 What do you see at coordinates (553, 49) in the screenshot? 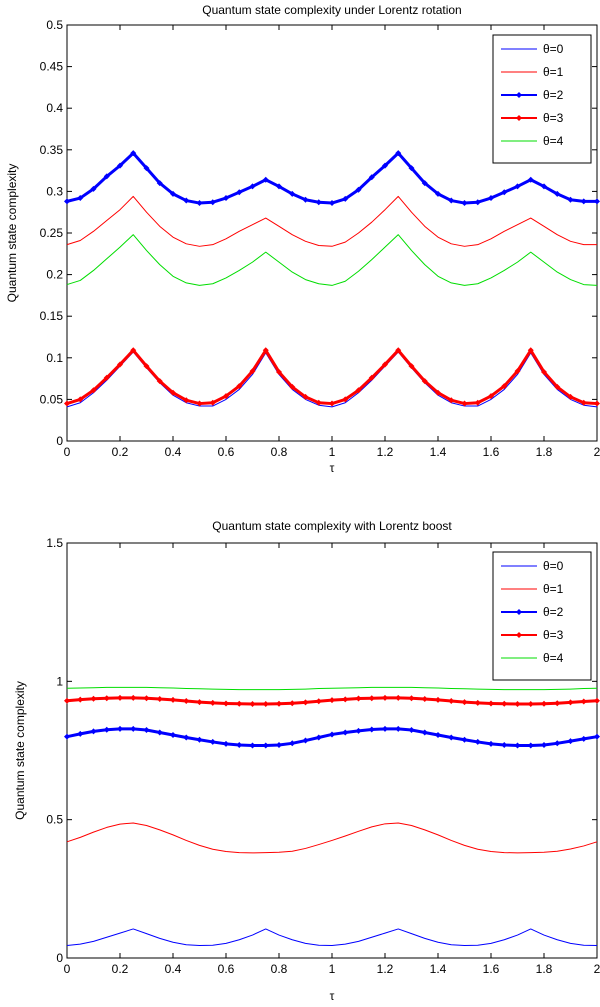
I see `legend-label: θ=0` at bounding box center [553, 49].